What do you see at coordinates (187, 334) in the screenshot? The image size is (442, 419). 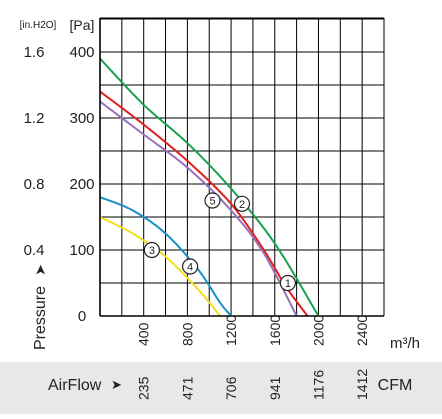 I see `x-tick-m3h: 800` at bounding box center [187, 334].